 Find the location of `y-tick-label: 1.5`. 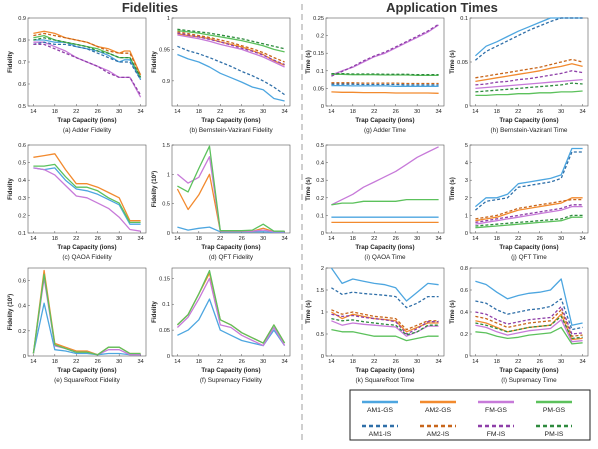

y-tick-label: 1.5 is located at coordinates (166, 146).